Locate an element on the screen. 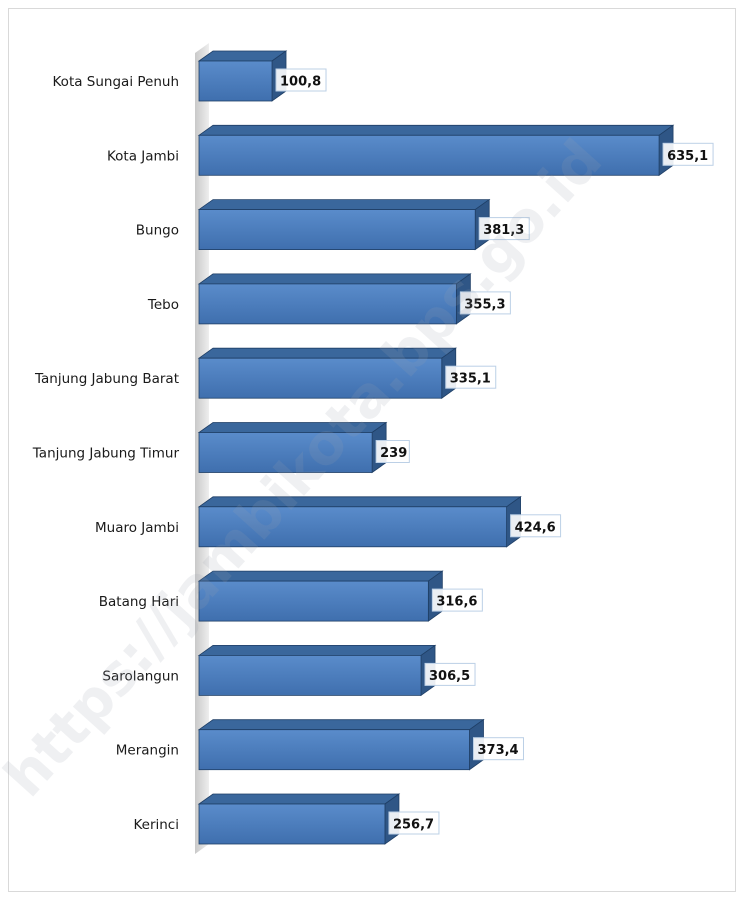  data-label: 373,4 is located at coordinates (497, 750).